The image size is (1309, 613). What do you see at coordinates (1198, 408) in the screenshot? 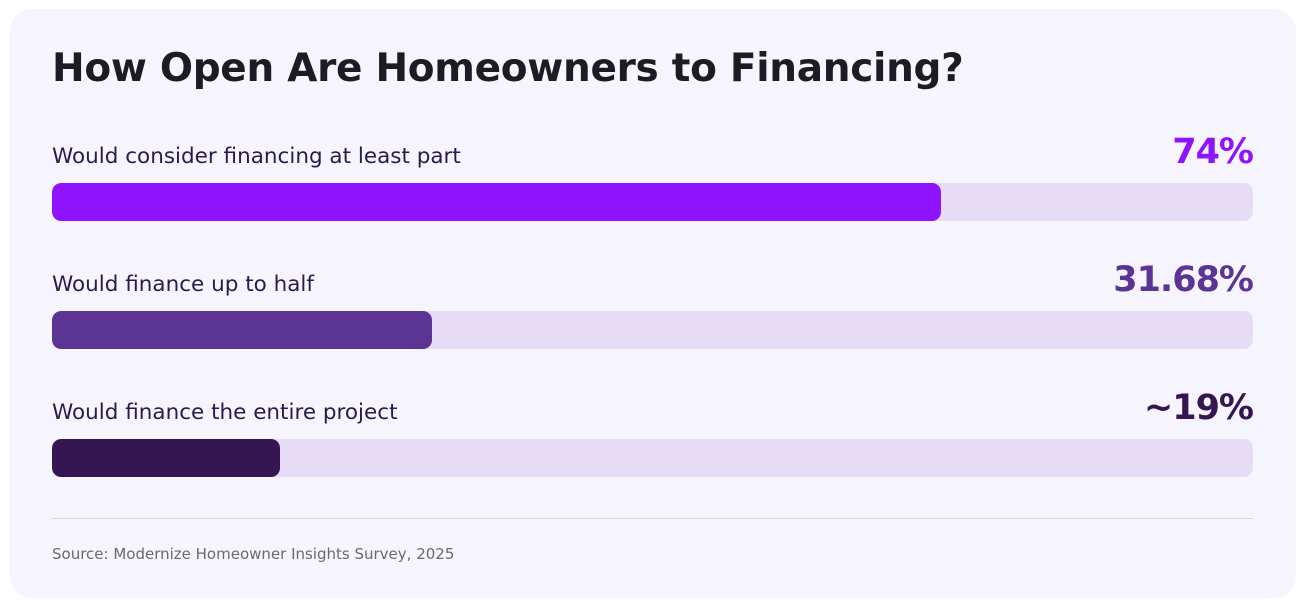
I see `bar-value-label: ~19%` at bounding box center [1198, 408].